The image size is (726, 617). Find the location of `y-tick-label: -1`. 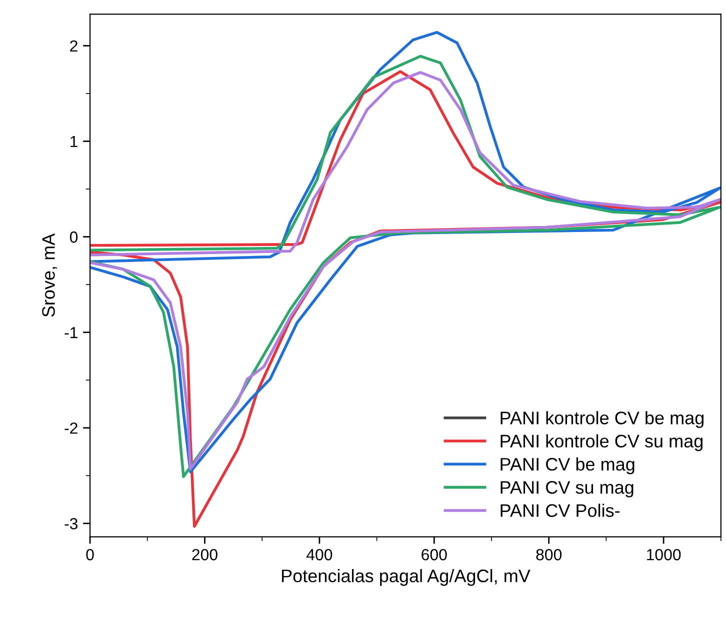

y-tick-label: -1 is located at coordinates (71, 332).